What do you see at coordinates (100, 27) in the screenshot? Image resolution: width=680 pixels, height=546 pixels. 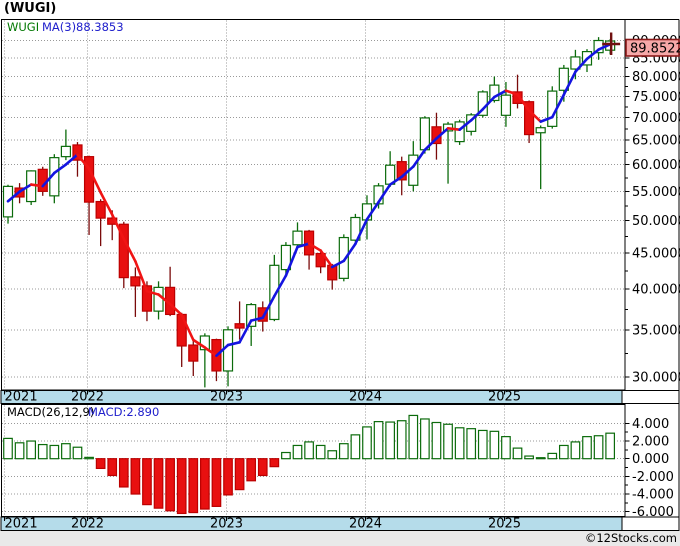 I see `legend-text: 88.3853` at bounding box center [100, 27].